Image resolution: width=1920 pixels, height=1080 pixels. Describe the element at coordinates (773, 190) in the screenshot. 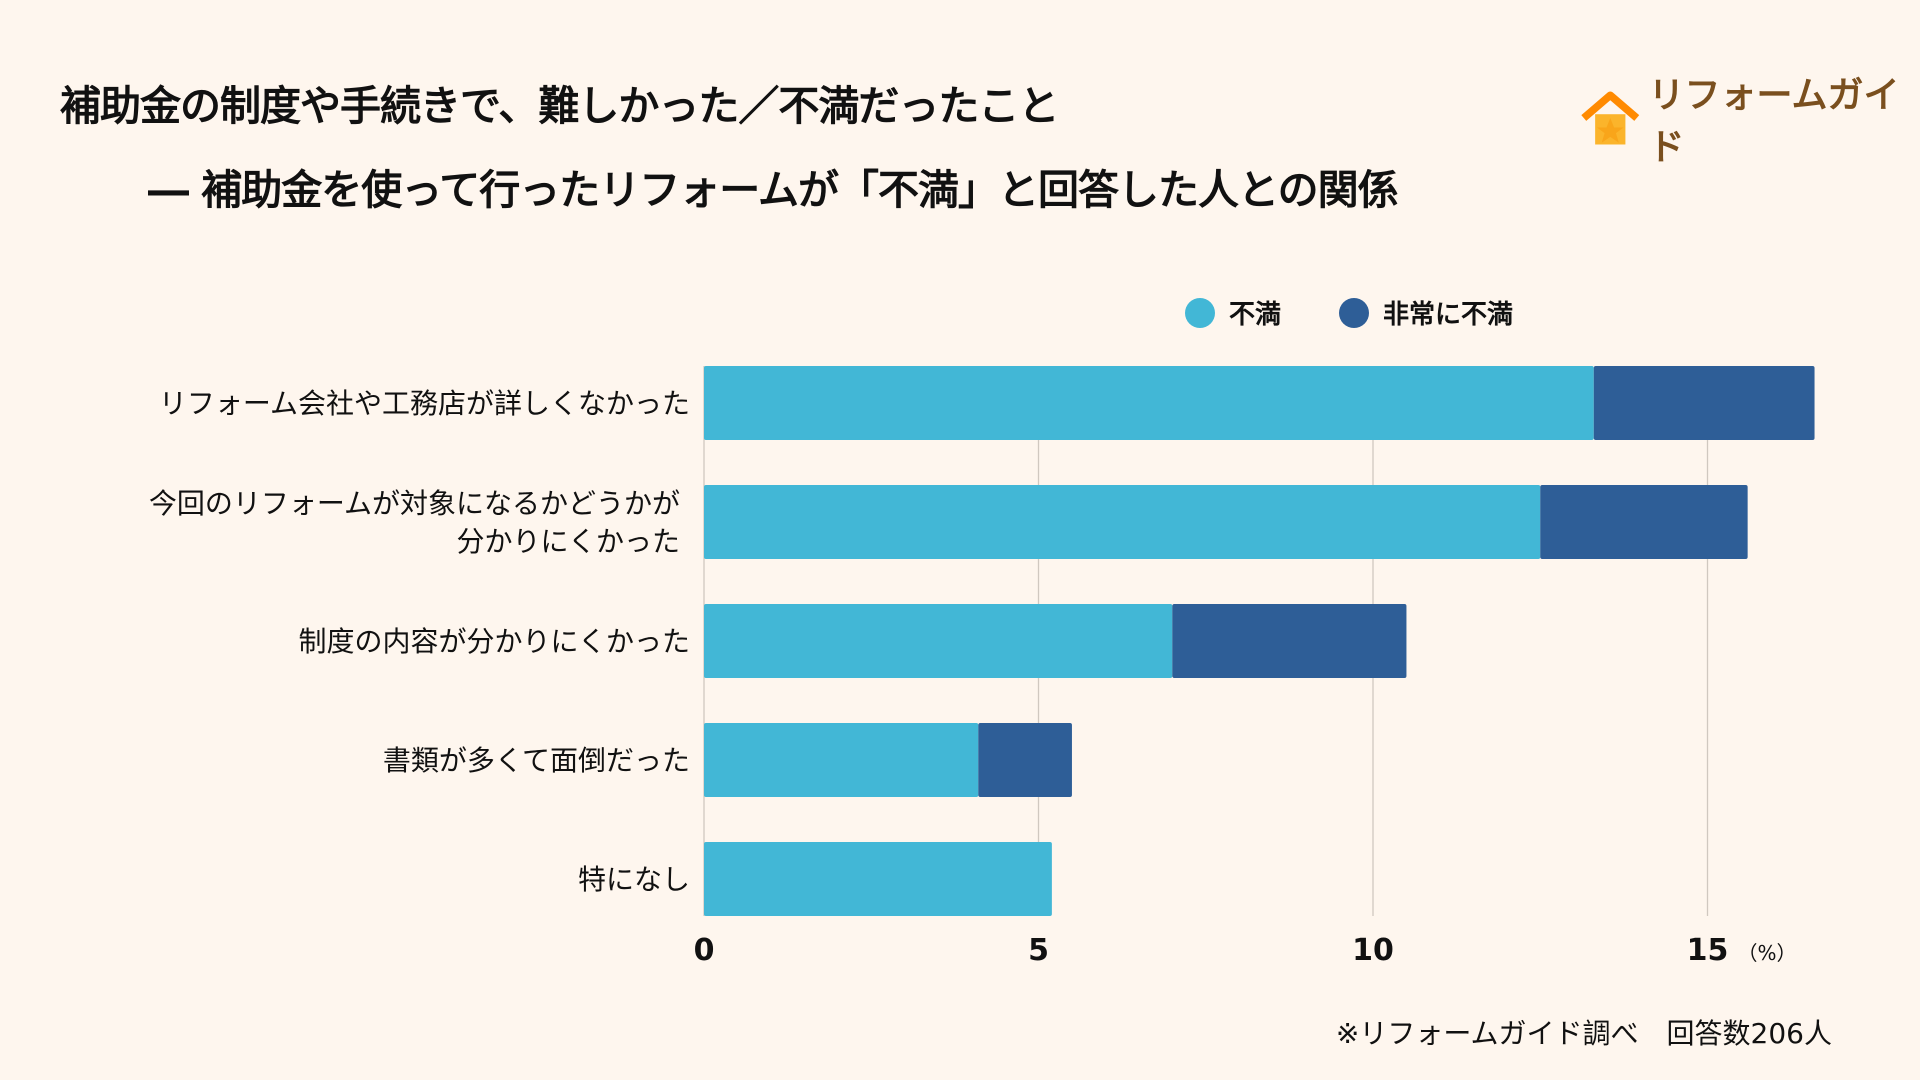

I see `chart-subtitle: ― 補助金を使って行ったリフォームが「不満」と回答した人との関係` at that location.